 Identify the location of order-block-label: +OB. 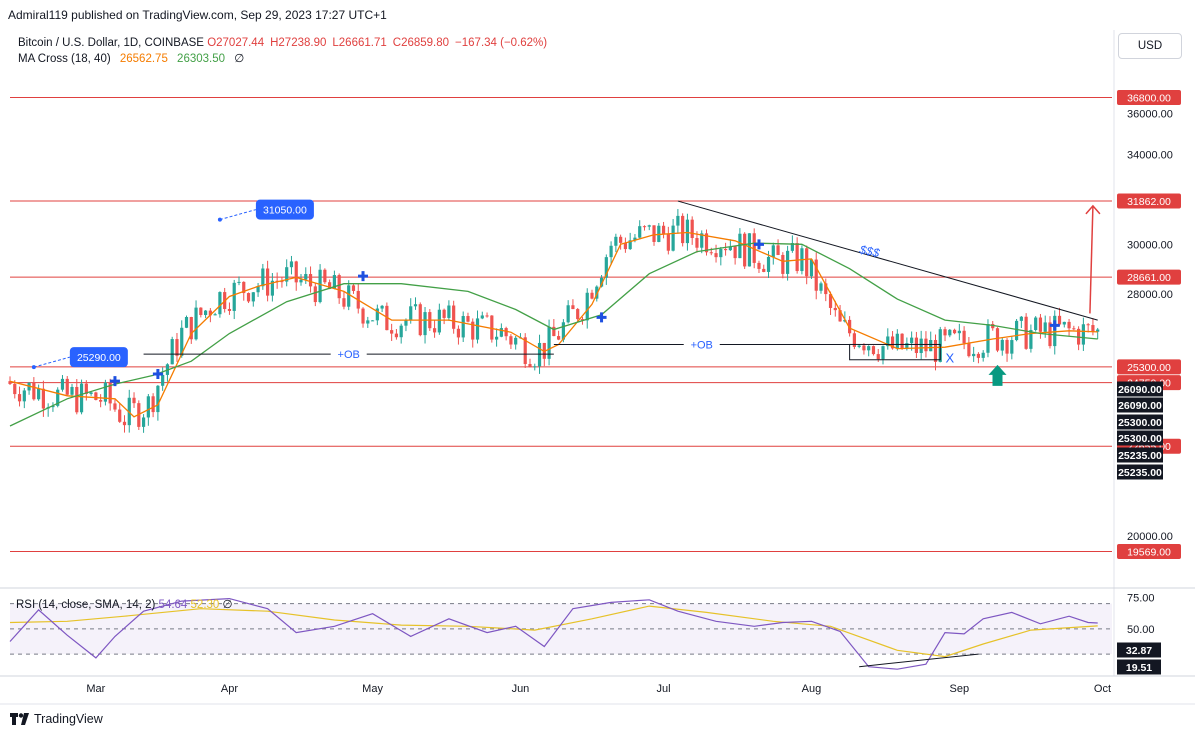
(349, 355).